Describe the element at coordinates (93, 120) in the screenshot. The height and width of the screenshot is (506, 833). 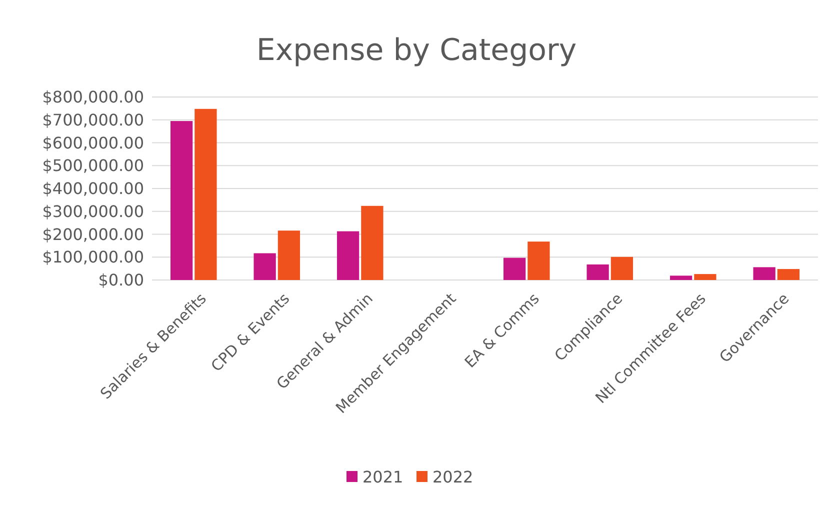
I see `y-tick-label: $700,000.00` at that location.